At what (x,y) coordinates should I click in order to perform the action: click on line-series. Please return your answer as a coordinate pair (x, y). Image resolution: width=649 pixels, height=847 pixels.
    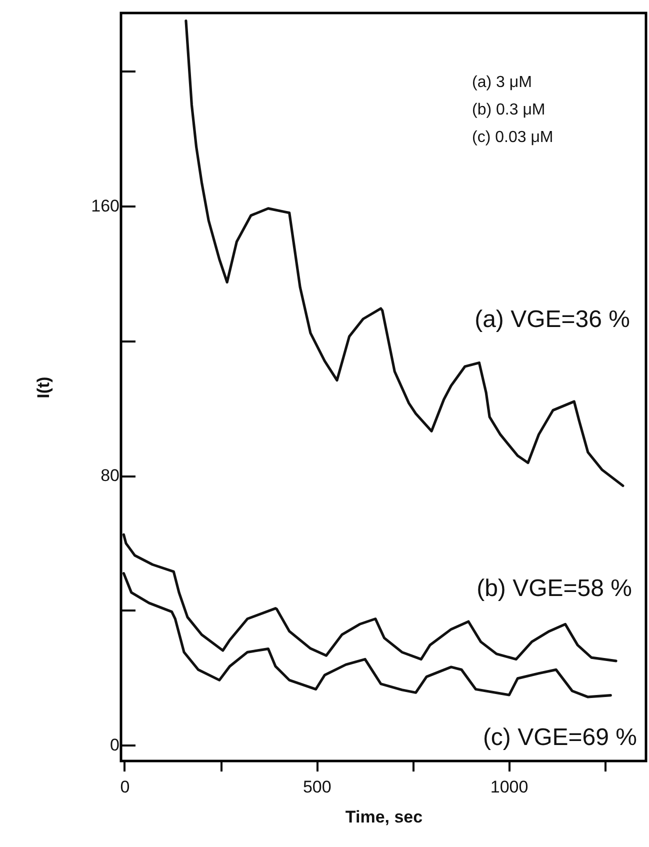
    Looking at the image, I should click on (367, 635).